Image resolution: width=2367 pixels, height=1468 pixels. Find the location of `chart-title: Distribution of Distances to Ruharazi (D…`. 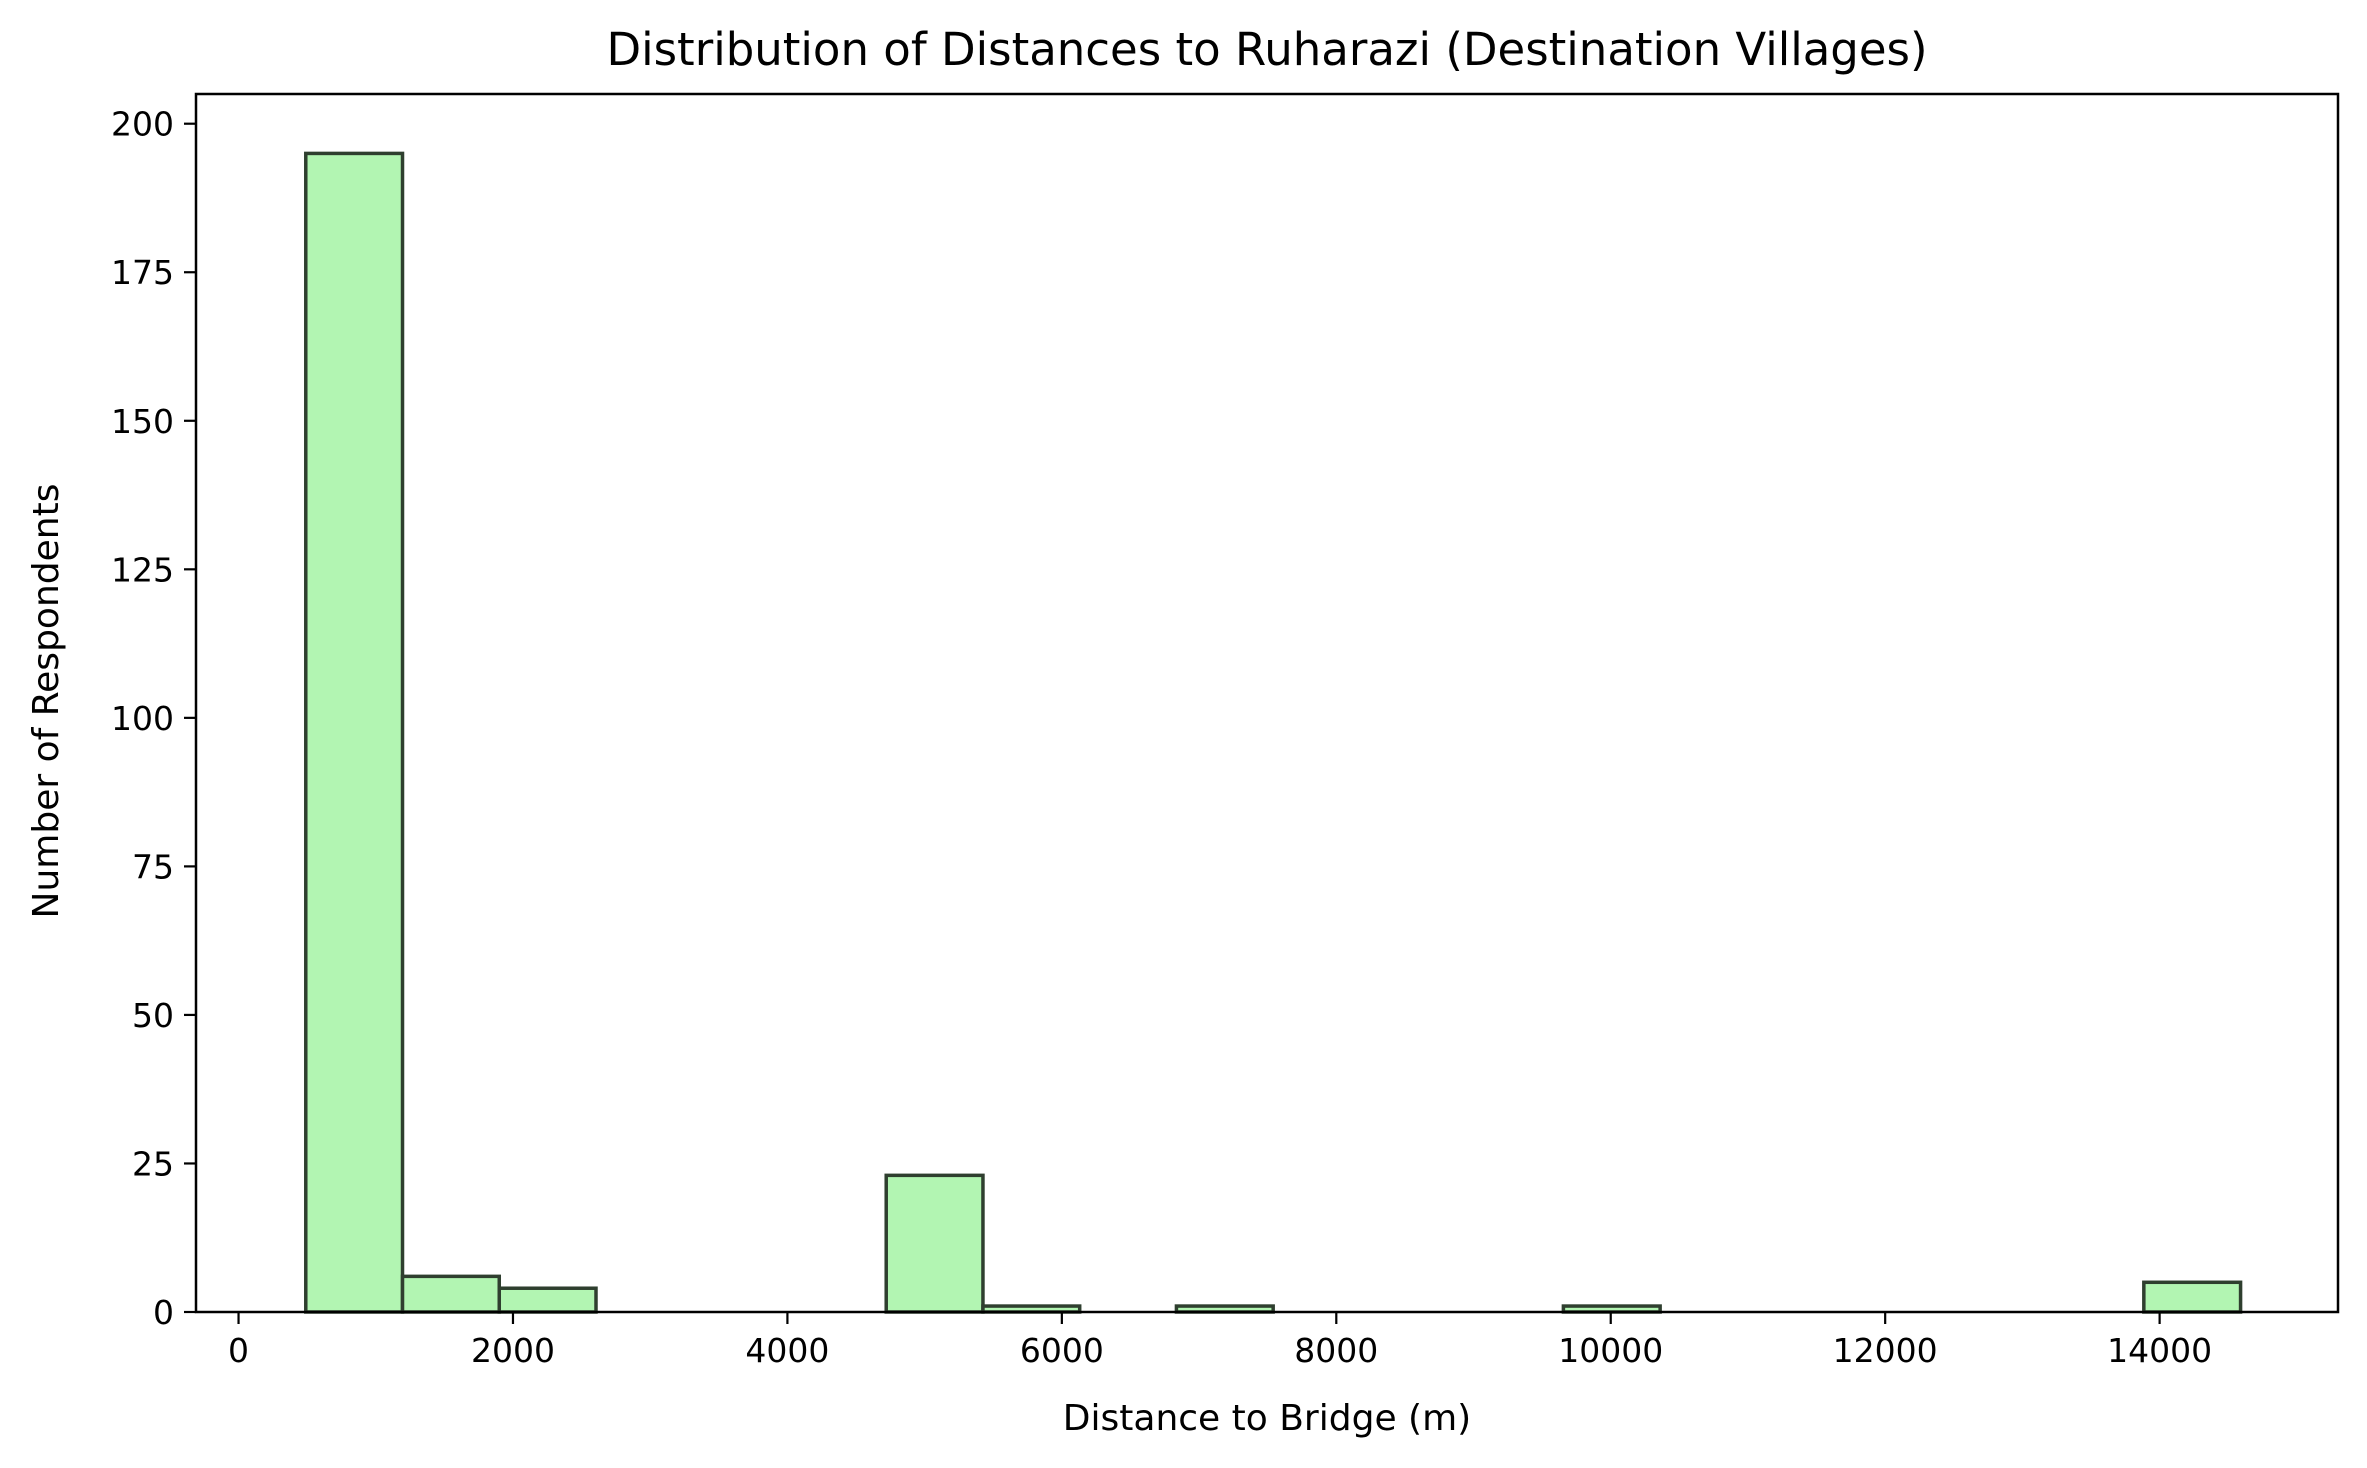

chart-title: Distribution of Distances to Ruharazi (D… is located at coordinates (1266, 49).